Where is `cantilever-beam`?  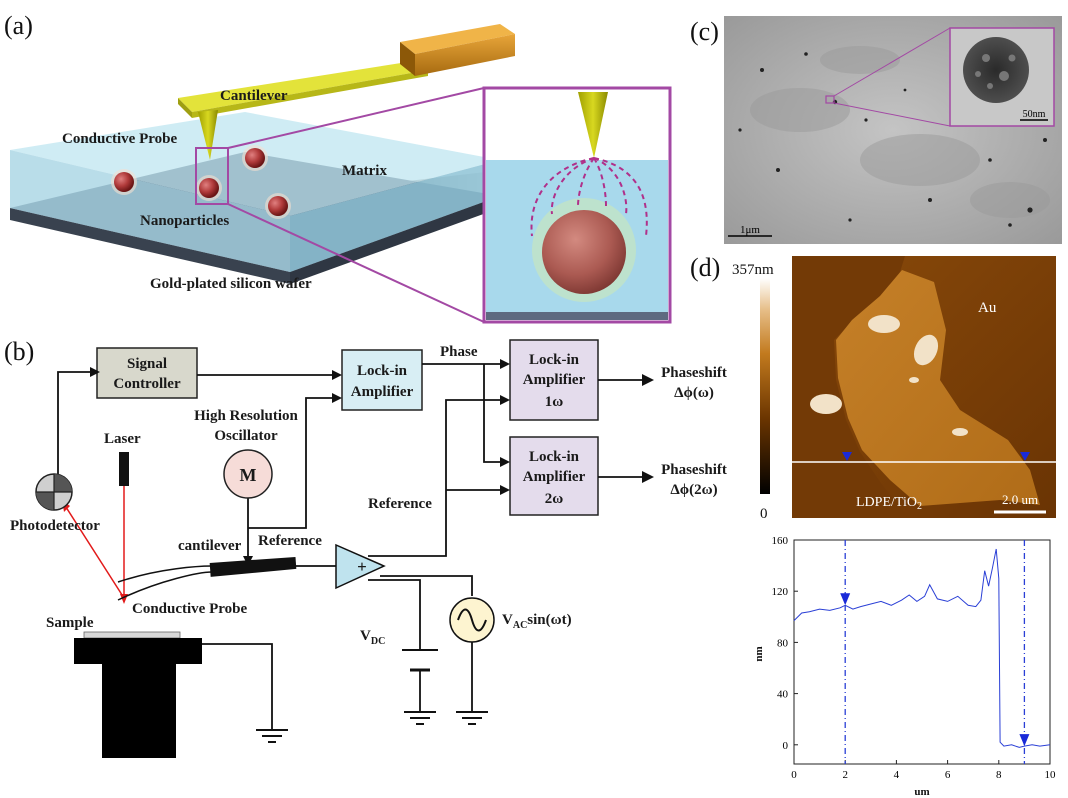
cantilever-beam is located at coordinates (303, 86).